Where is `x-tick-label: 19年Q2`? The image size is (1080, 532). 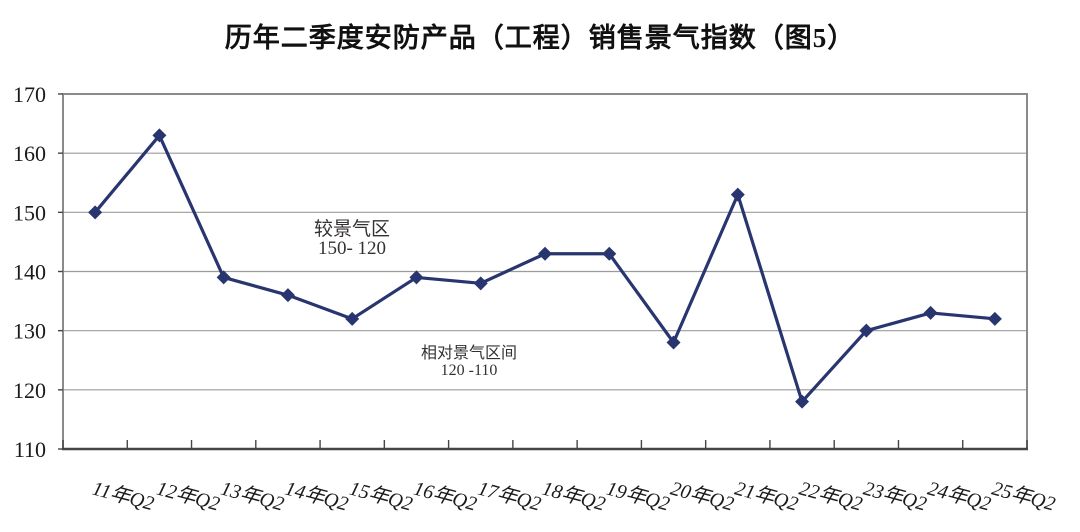 x-tick-label: 19年Q2 is located at coordinates (638, 497).